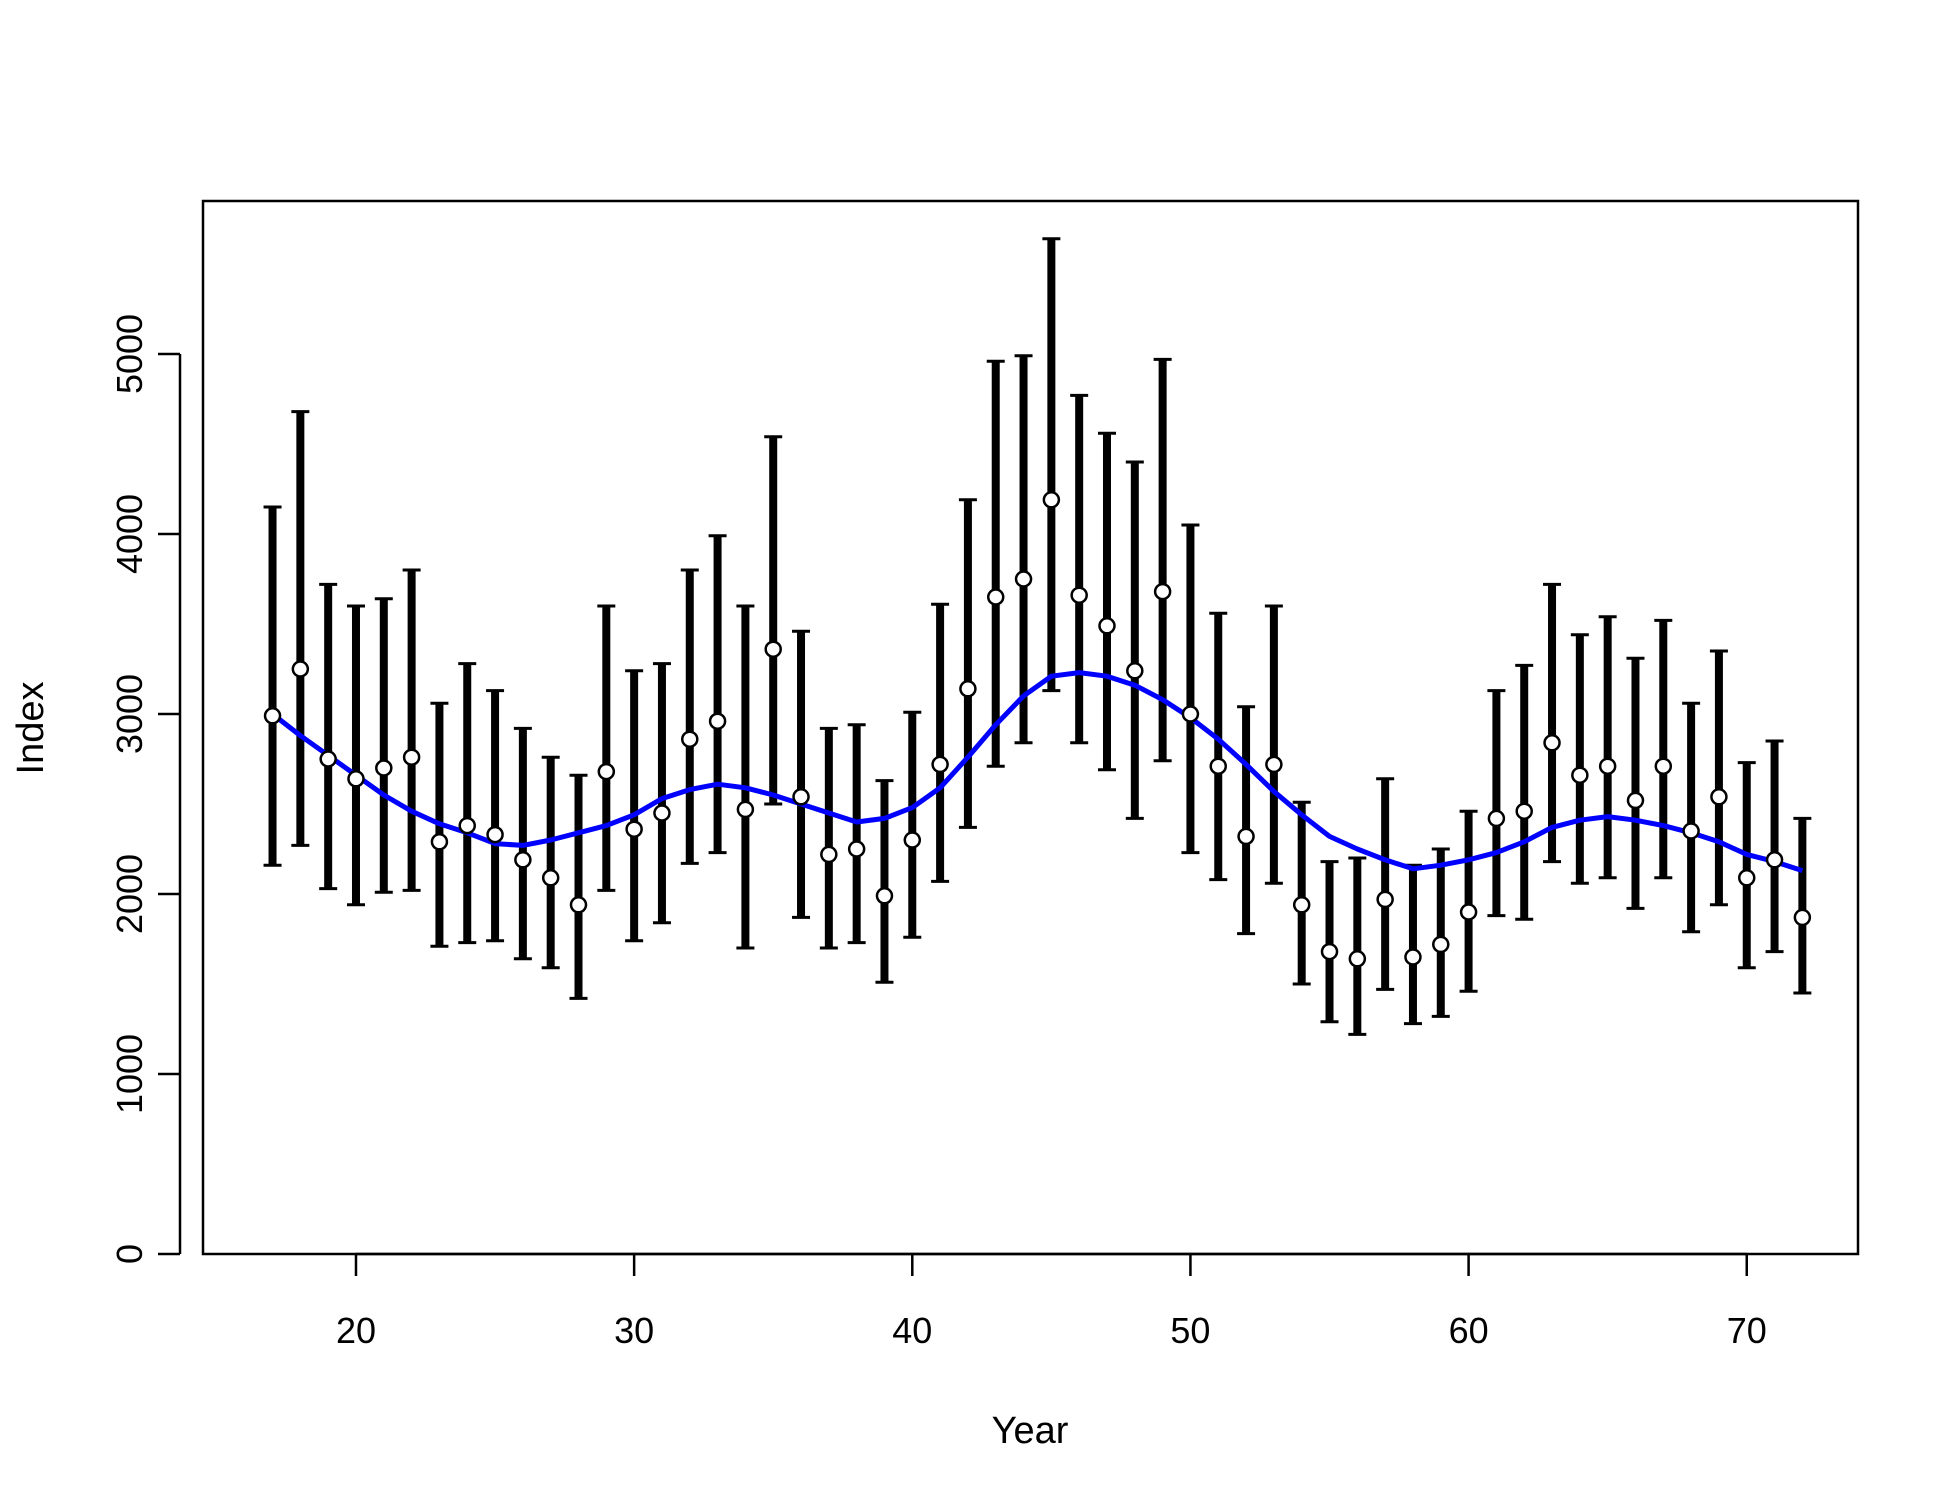 The width and height of the screenshot is (1950, 1500). Describe the element at coordinates (129, 1074) in the screenshot. I see `y-tick-label: 1000` at that location.